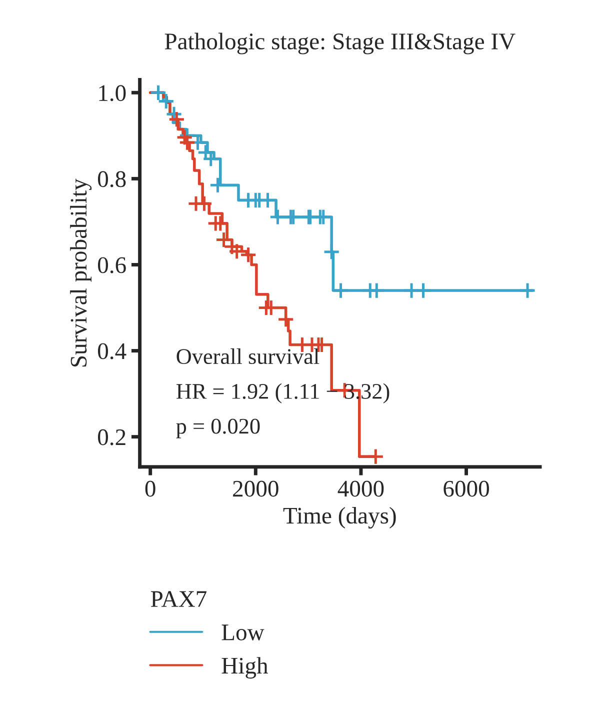  Describe the element at coordinates (339, 518) in the screenshot. I see `x-axis-title: Time (days)` at that location.